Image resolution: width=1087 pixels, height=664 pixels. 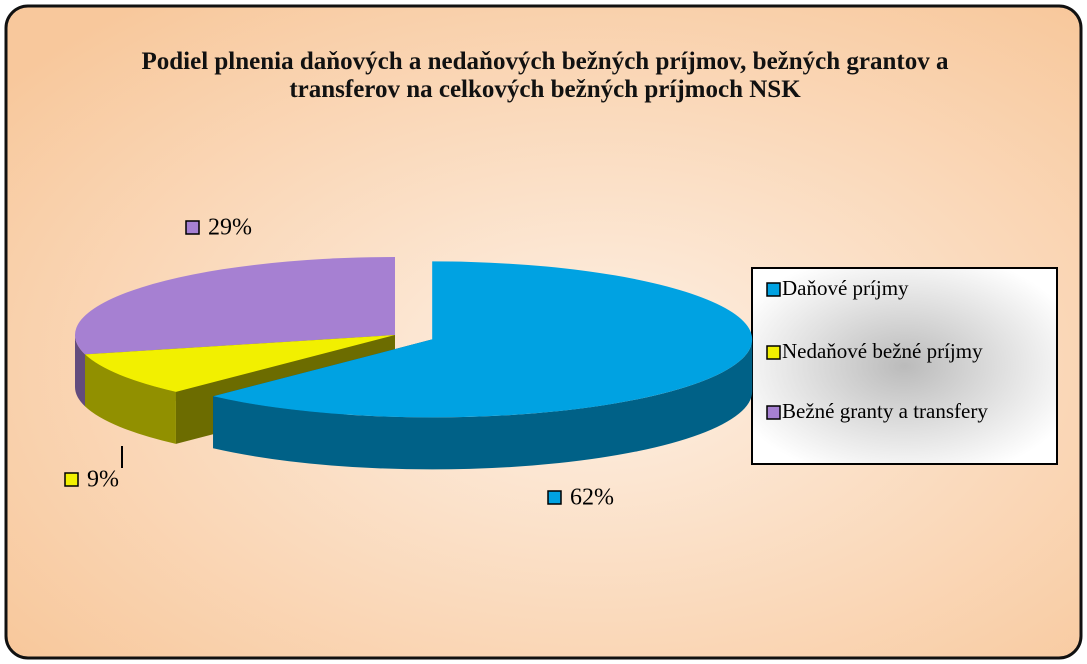 I want to click on legend-label: Nedaňové bežné príjmy, so click(x=882, y=351).